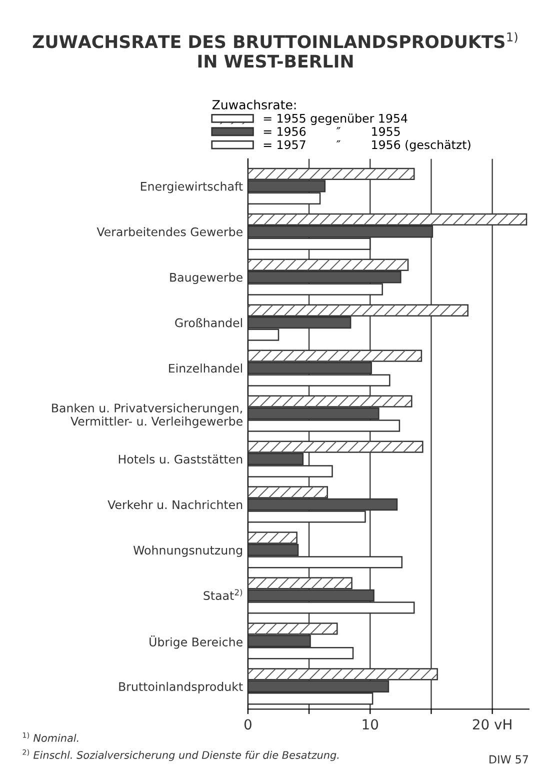 This screenshot has width=551, height=775. Describe the element at coordinates (175, 505) in the screenshot. I see `y-tick-label: Verkehr u. Nachrichten` at that location.